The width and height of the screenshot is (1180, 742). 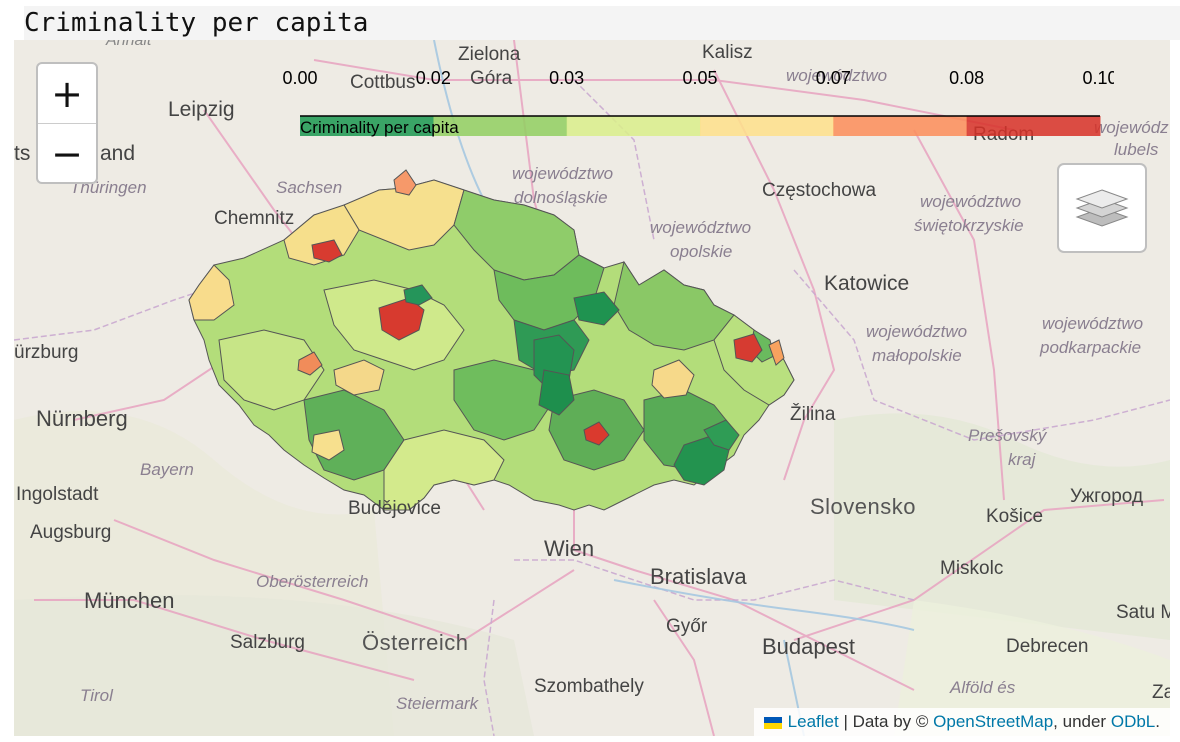 I want to click on place-label: Győr, so click(x=687, y=626).